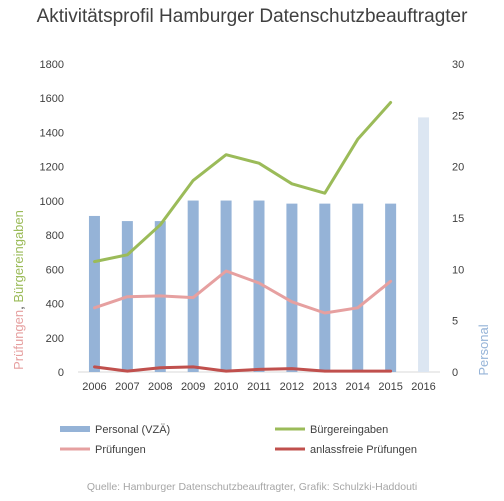 This screenshot has width=504, height=501. What do you see at coordinates (363, 450) in the screenshot?
I see `legend-label-anlassfreie: anlassfreie Prüfungen` at bounding box center [363, 450].